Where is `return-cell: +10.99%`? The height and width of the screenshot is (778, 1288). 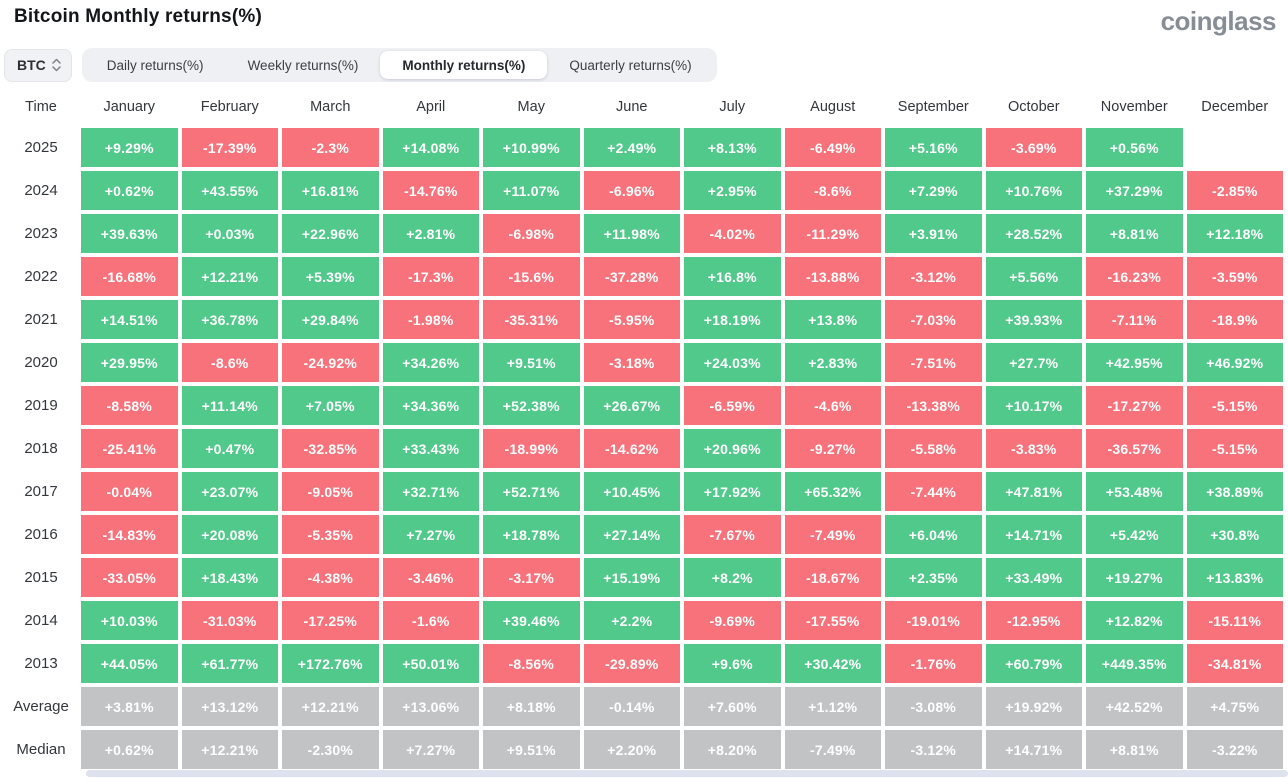
return-cell: +10.99% is located at coordinates (531, 147).